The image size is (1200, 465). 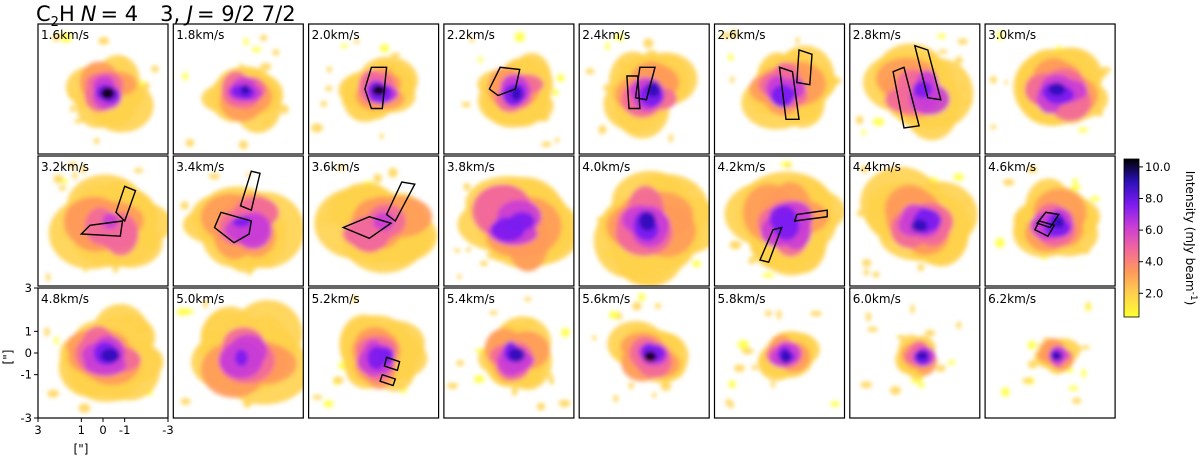 I want to click on velocity-label: 4.0km/s, so click(x=606, y=167).